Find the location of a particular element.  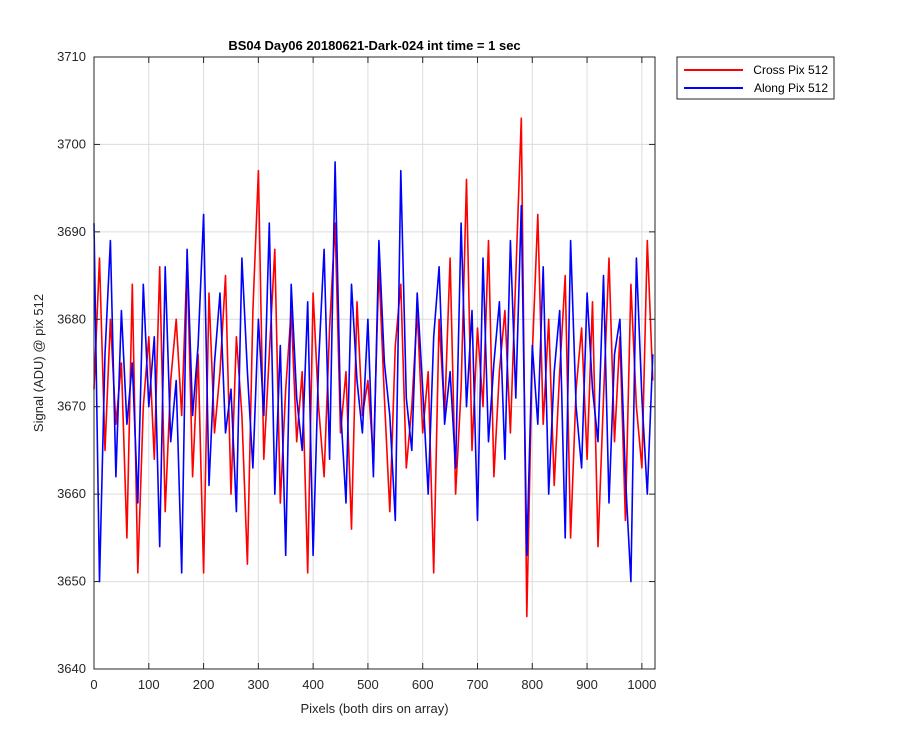

y-tick-label: 3690 is located at coordinates (71, 231).